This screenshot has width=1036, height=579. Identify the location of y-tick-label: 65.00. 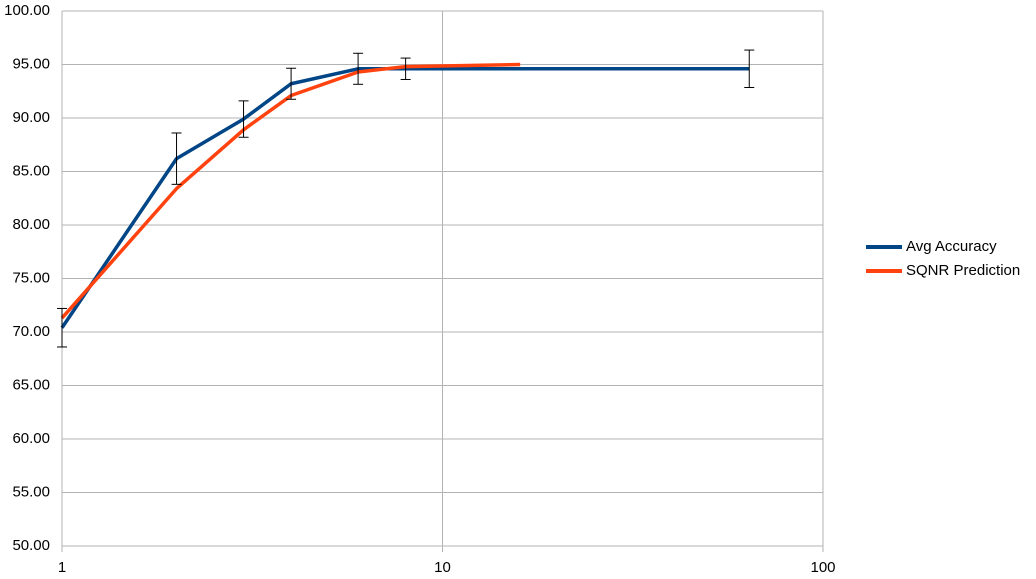
(31, 384).